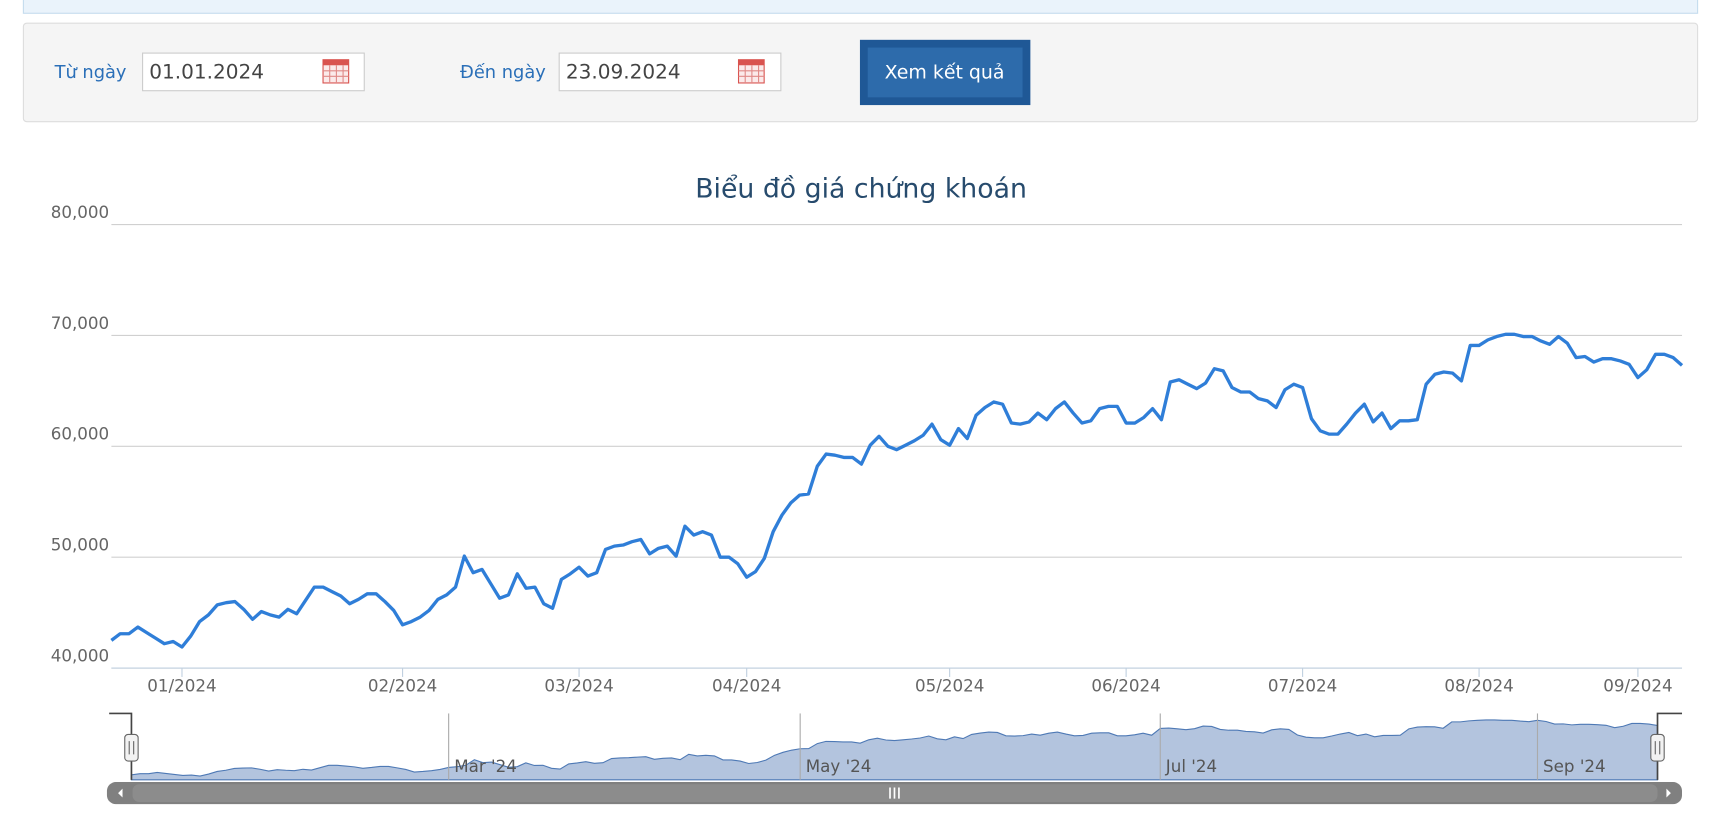  Describe the element at coordinates (80, 434) in the screenshot. I see `y-tick-label: 60,000` at that location.